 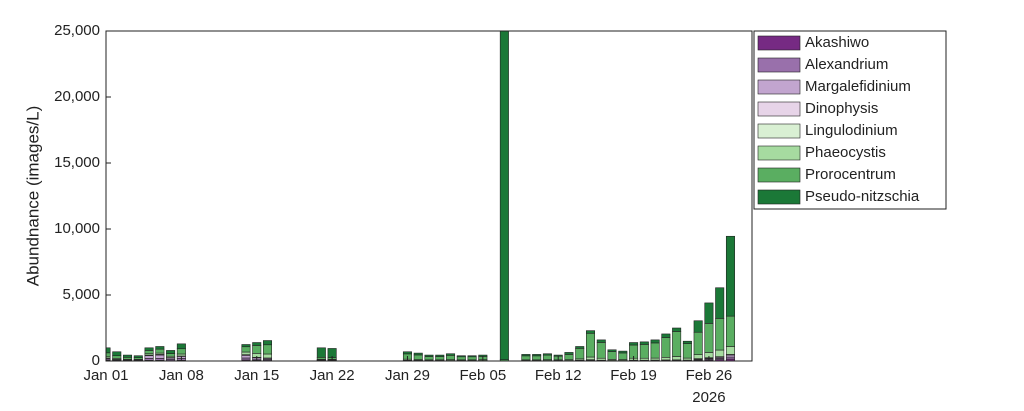 What do you see at coordinates (77, 228) in the screenshot?
I see `y-tick-label: 10,000` at bounding box center [77, 228].